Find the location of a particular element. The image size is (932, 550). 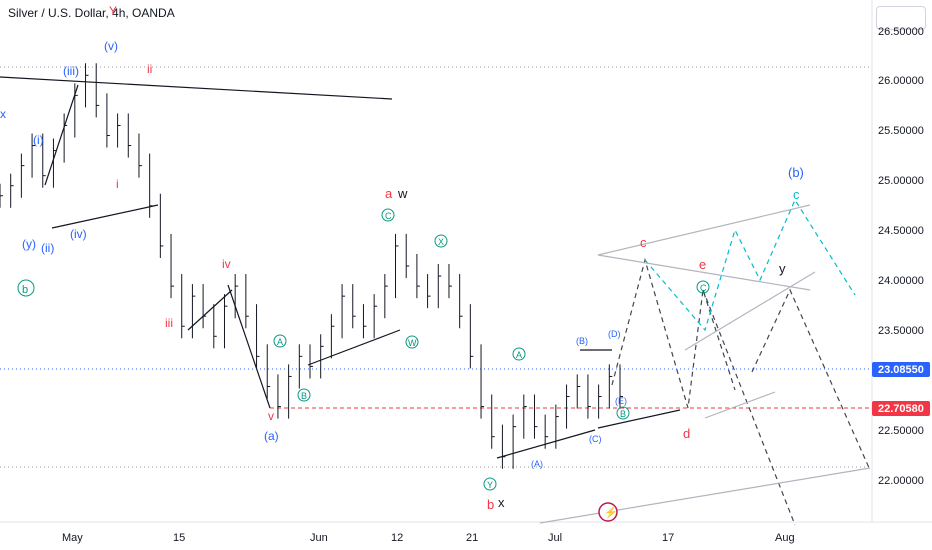

projection-paths-black is located at coordinates (741, 391).